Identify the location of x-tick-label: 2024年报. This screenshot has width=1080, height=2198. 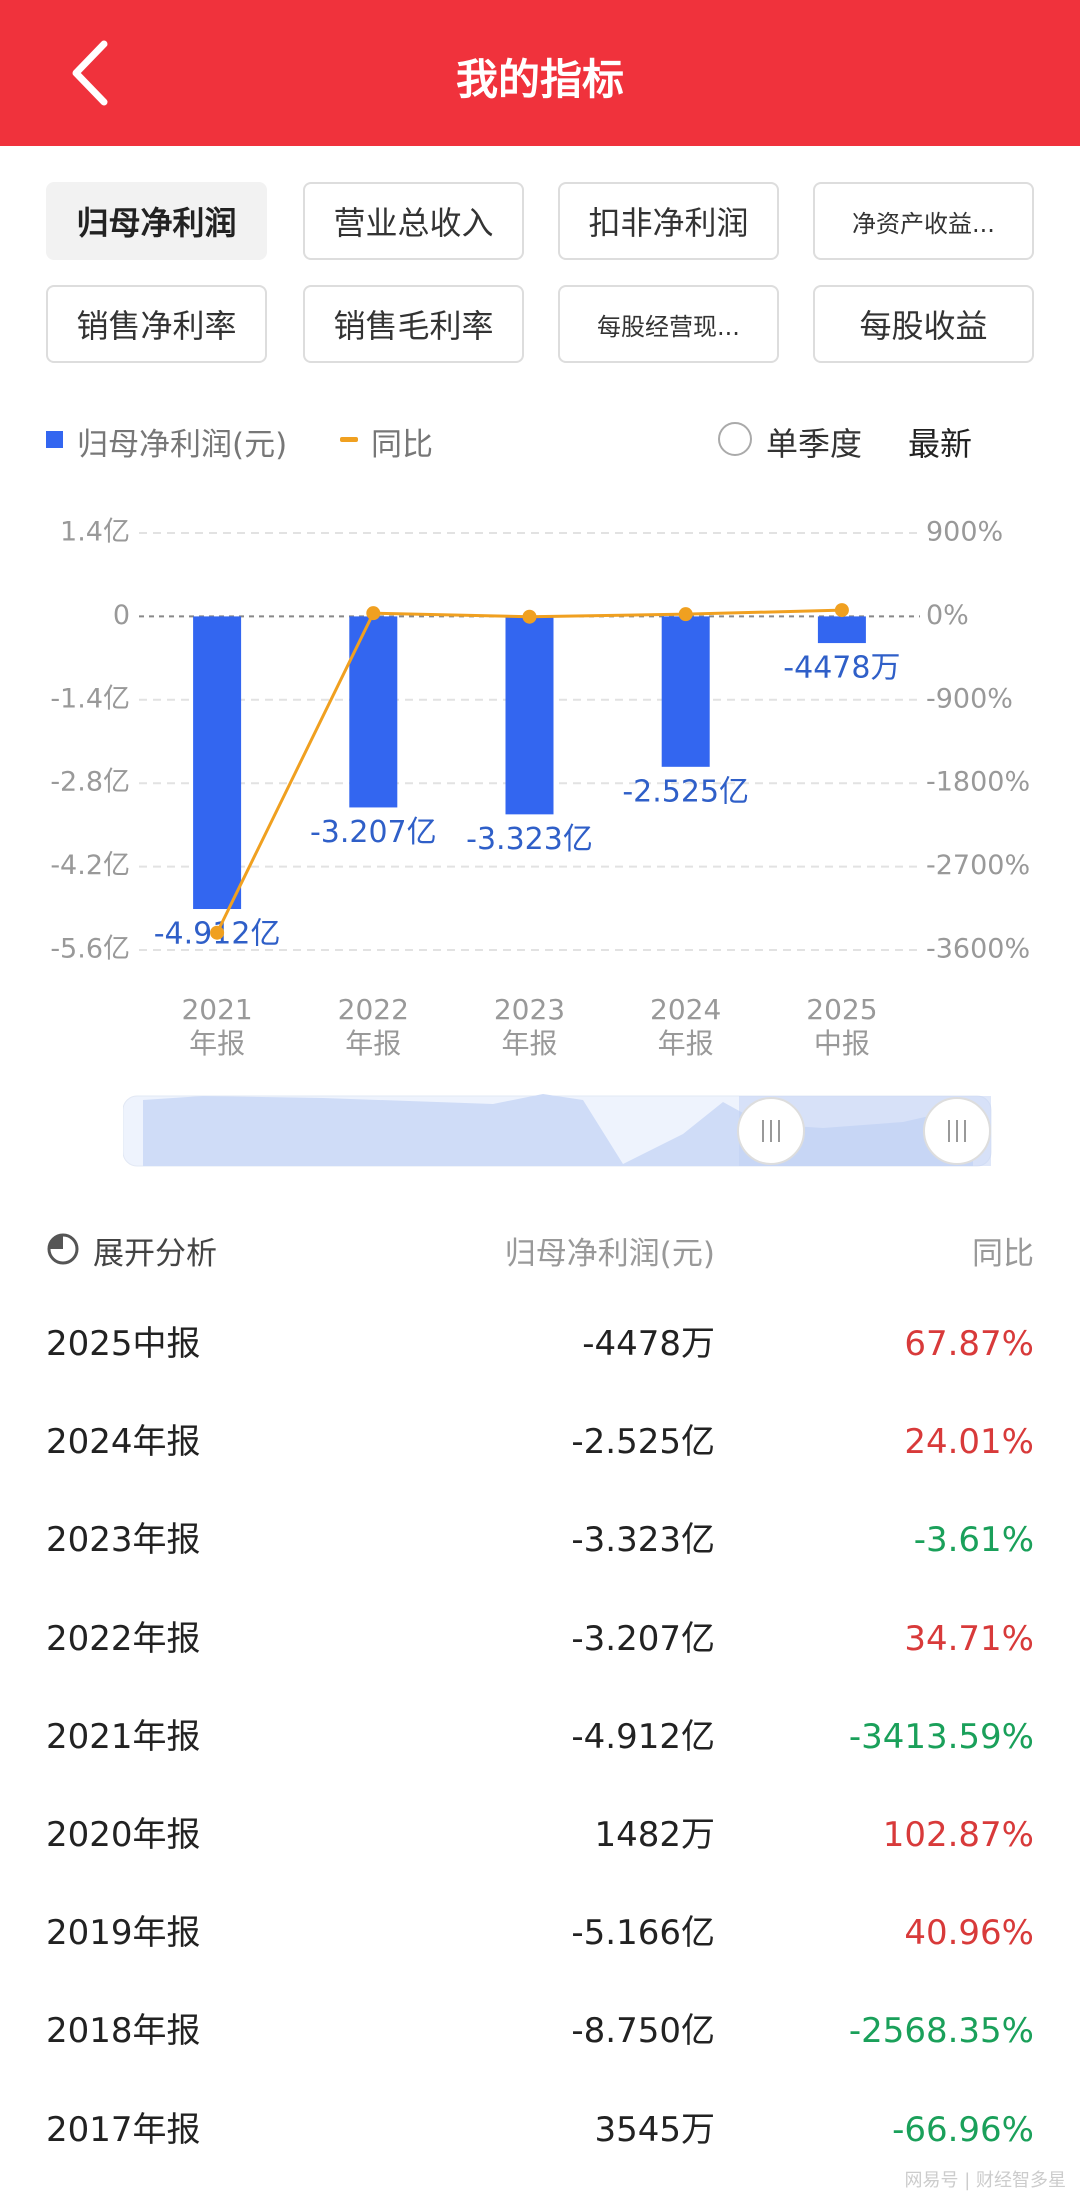
(686, 1026).